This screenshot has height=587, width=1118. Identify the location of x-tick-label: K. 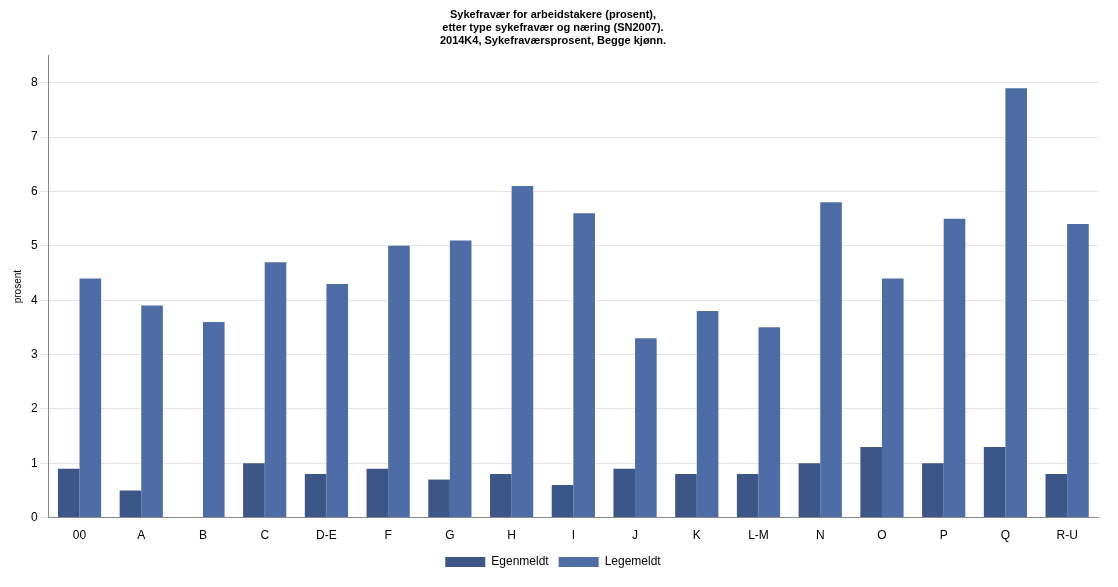
(696, 535).